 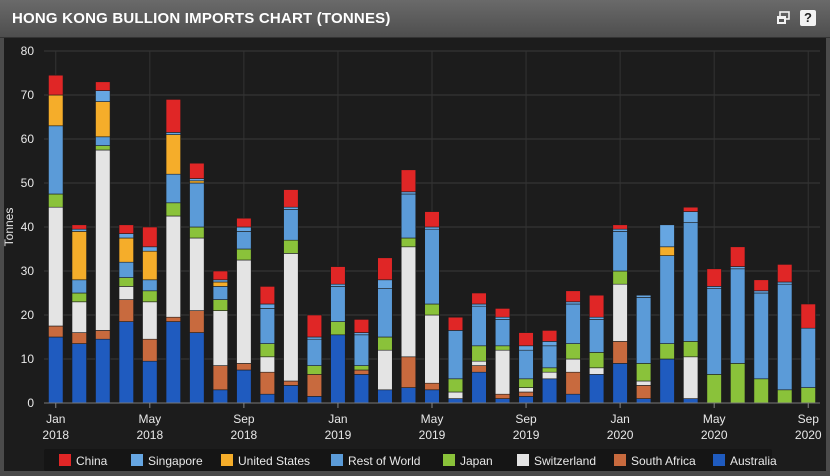 What do you see at coordinates (526, 435) in the screenshot?
I see `x-tick-label: 2019` at bounding box center [526, 435].